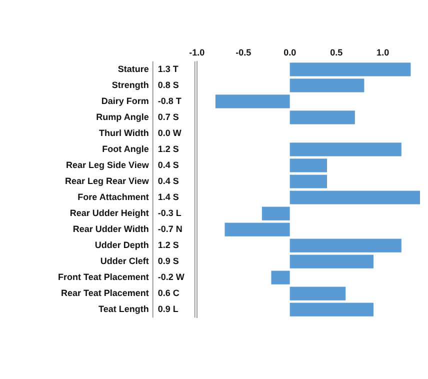 The height and width of the screenshot is (379, 428). What do you see at coordinates (170, 213) in the screenshot?
I see `data-label: -0.3 L` at bounding box center [170, 213].